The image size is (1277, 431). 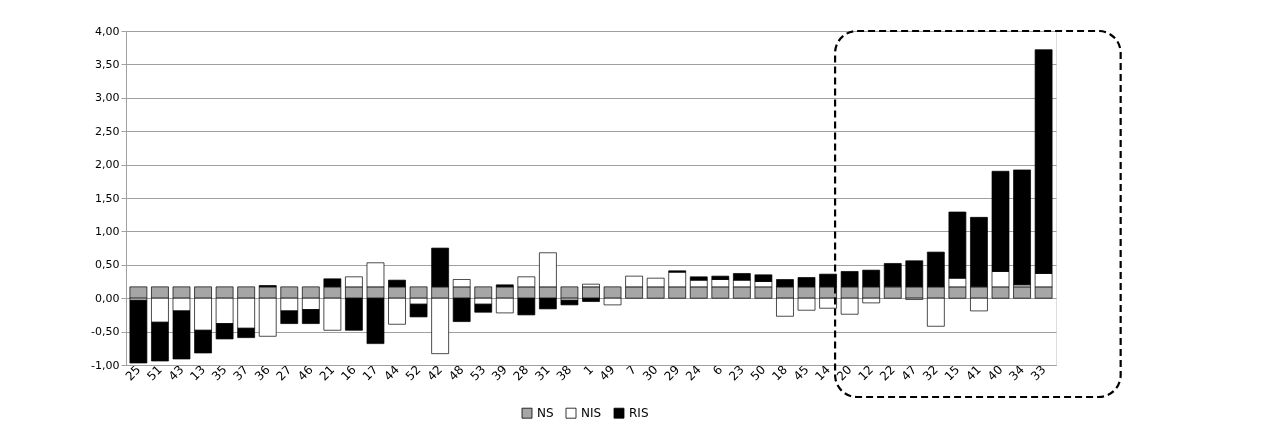 What do you see at coordinates (952, 373) in the screenshot?
I see `x-tick-label: 15` at bounding box center [952, 373].